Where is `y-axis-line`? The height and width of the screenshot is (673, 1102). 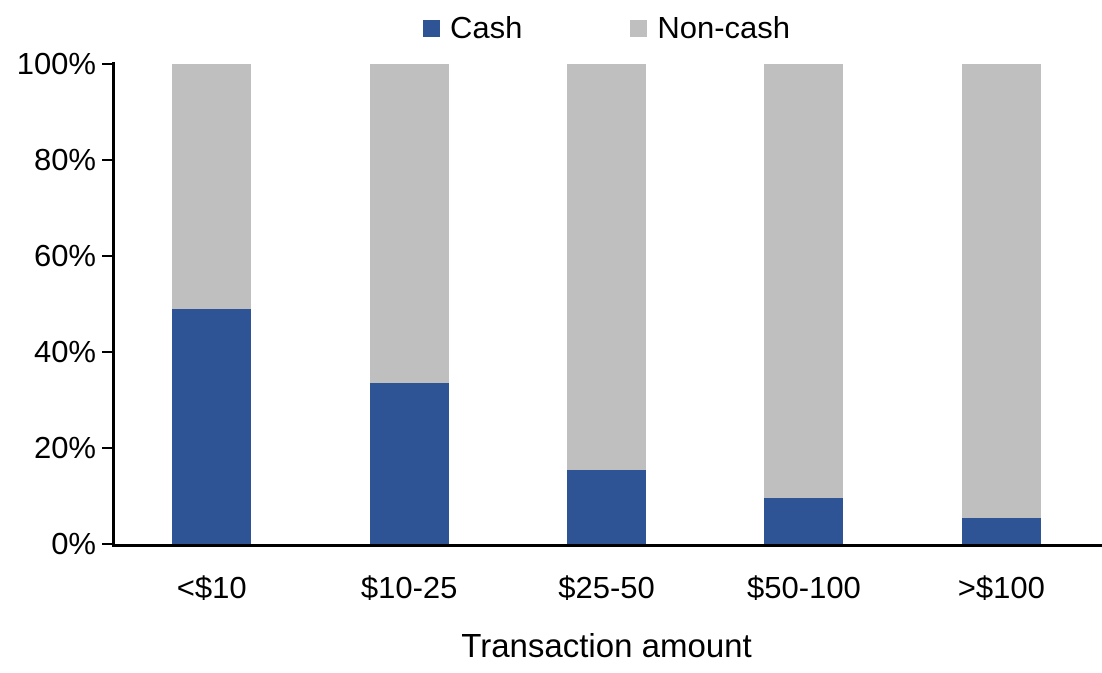
y-axis-line is located at coordinates (113, 304).